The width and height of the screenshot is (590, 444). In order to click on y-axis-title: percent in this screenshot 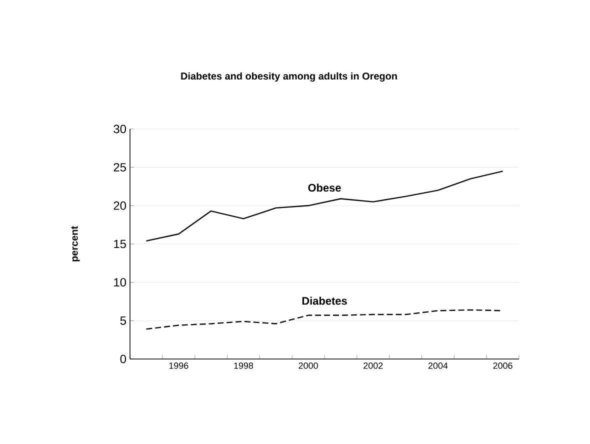, I will do `click(75, 244)`.